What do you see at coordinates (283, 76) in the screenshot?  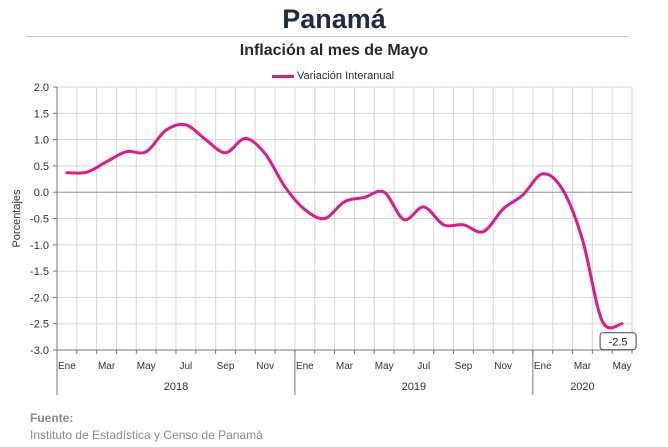 I see `legend-swatch` at bounding box center [283, 76].